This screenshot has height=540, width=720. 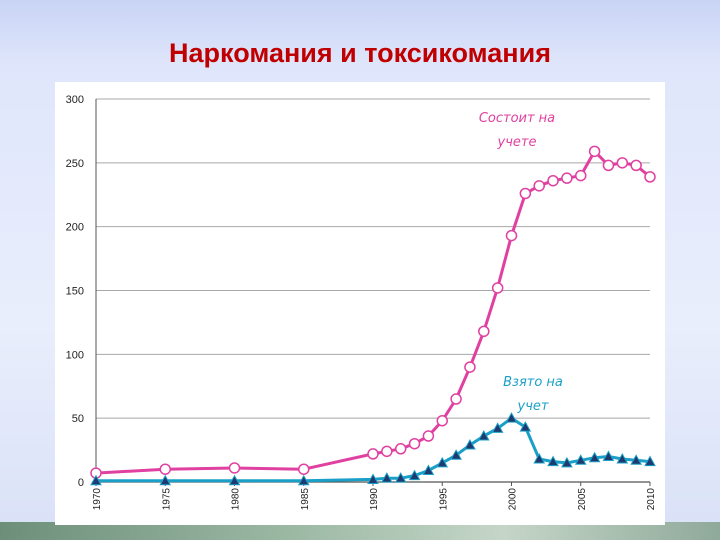 I want to click on y-tick-label: 100, so click(x=75, y=355).